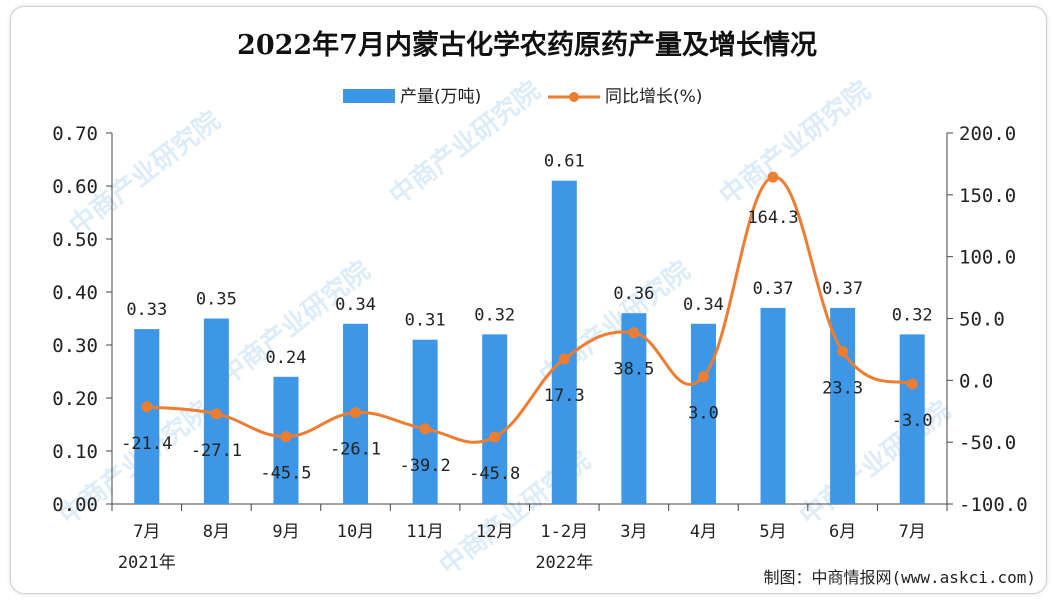  What do you see at coordinates (527, 45) in the screenshot?
I see `chart-title: 2022年7月内蒙古化学农药原药产量及增长情况` at bounding box center [527, 45].